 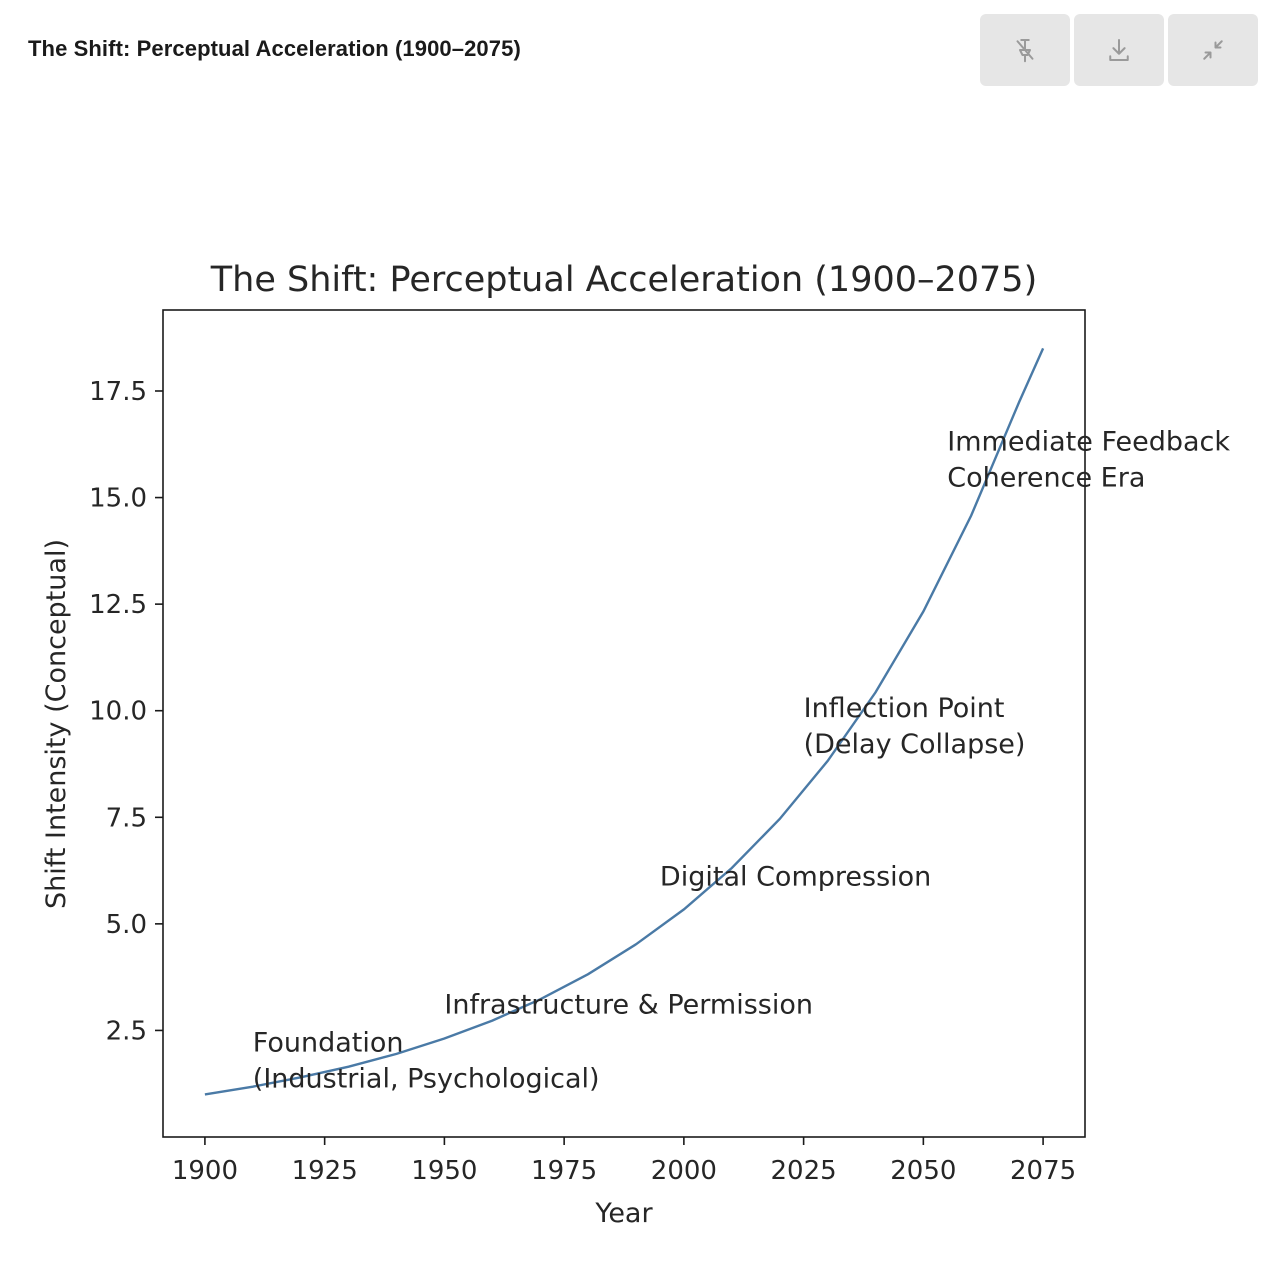 What do you see at coordinates (444, 1171) in the screenshot?
I see `x-tick-label: 1950` at bounding box center [444, 1171].